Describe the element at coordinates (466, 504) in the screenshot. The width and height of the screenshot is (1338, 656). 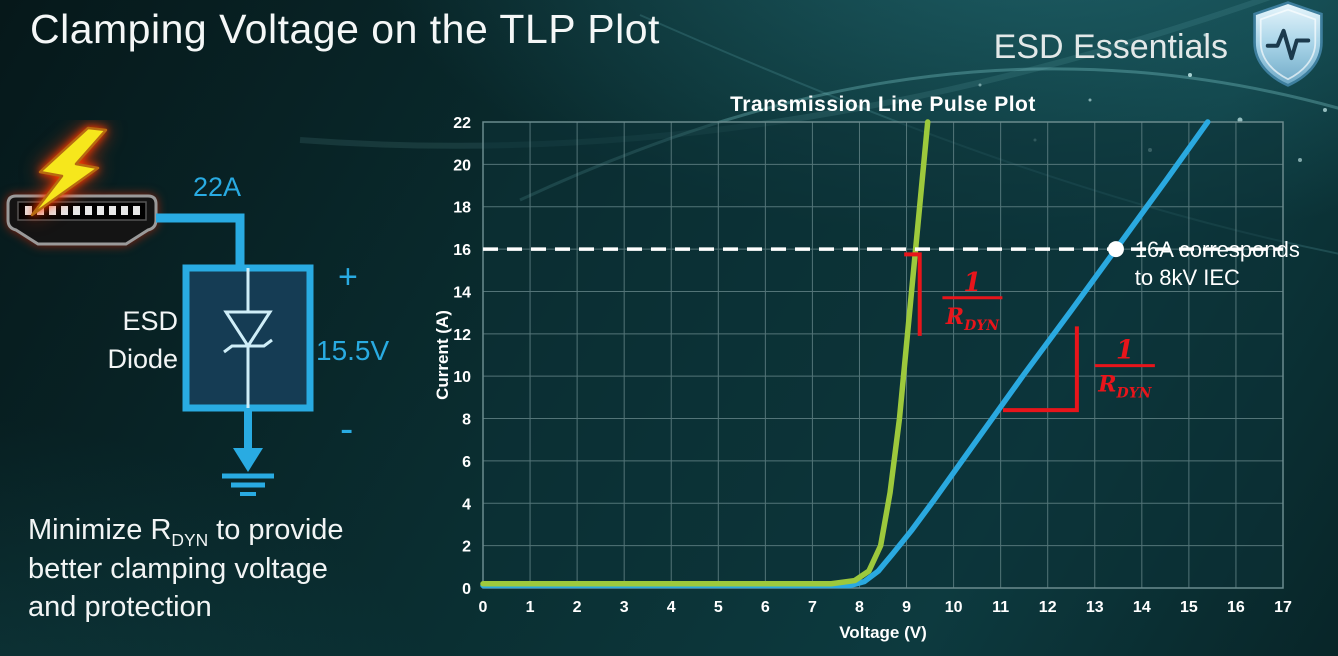
I see `y-tick-label: 4` at that location.